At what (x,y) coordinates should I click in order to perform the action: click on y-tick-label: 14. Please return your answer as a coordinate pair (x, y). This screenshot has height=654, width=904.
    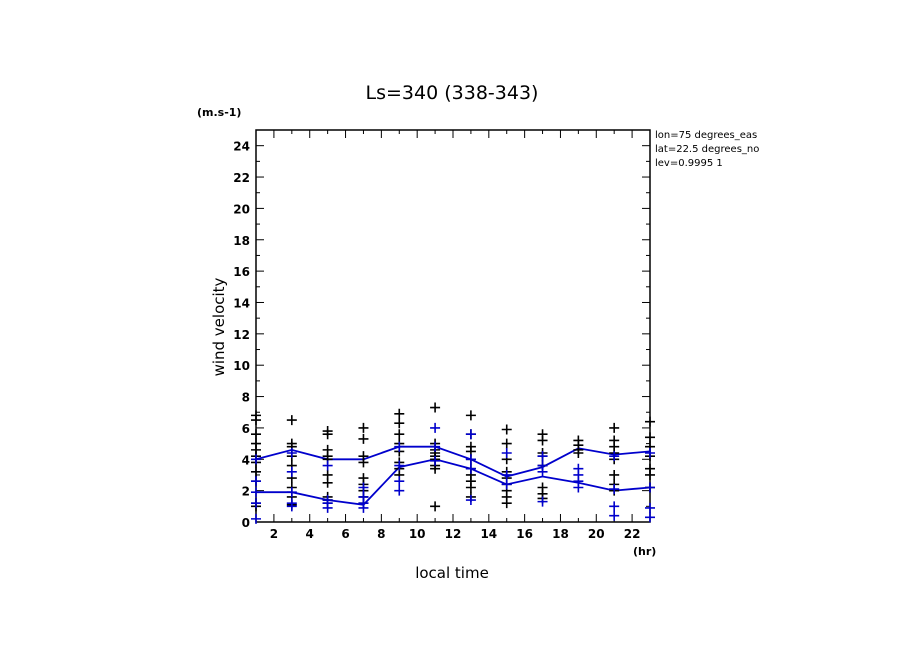
    Looking at the image, I should click on (241, 303).